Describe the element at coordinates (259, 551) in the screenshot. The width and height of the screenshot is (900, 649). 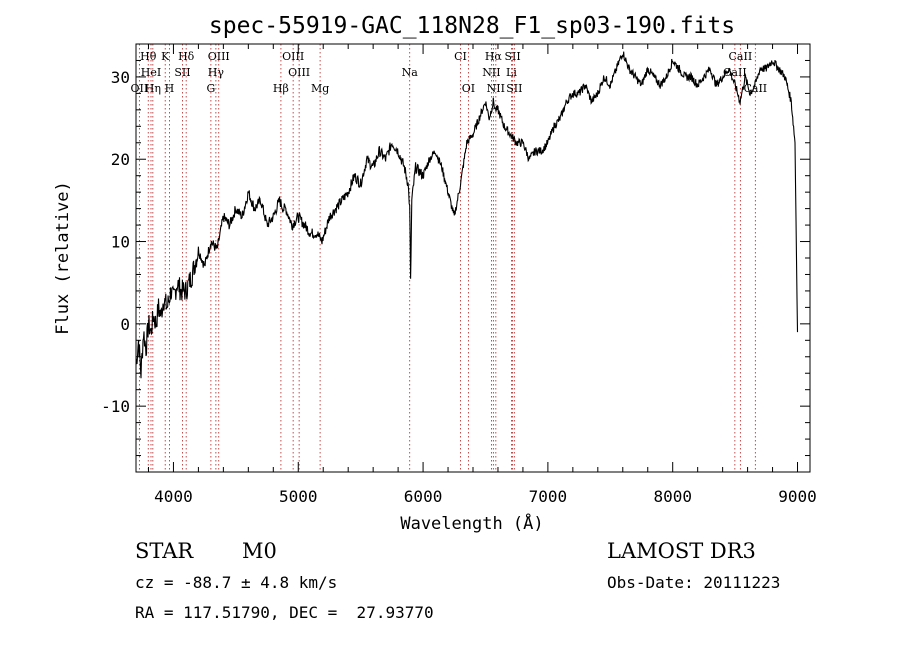
I see `object-subclass: M0` at that location.